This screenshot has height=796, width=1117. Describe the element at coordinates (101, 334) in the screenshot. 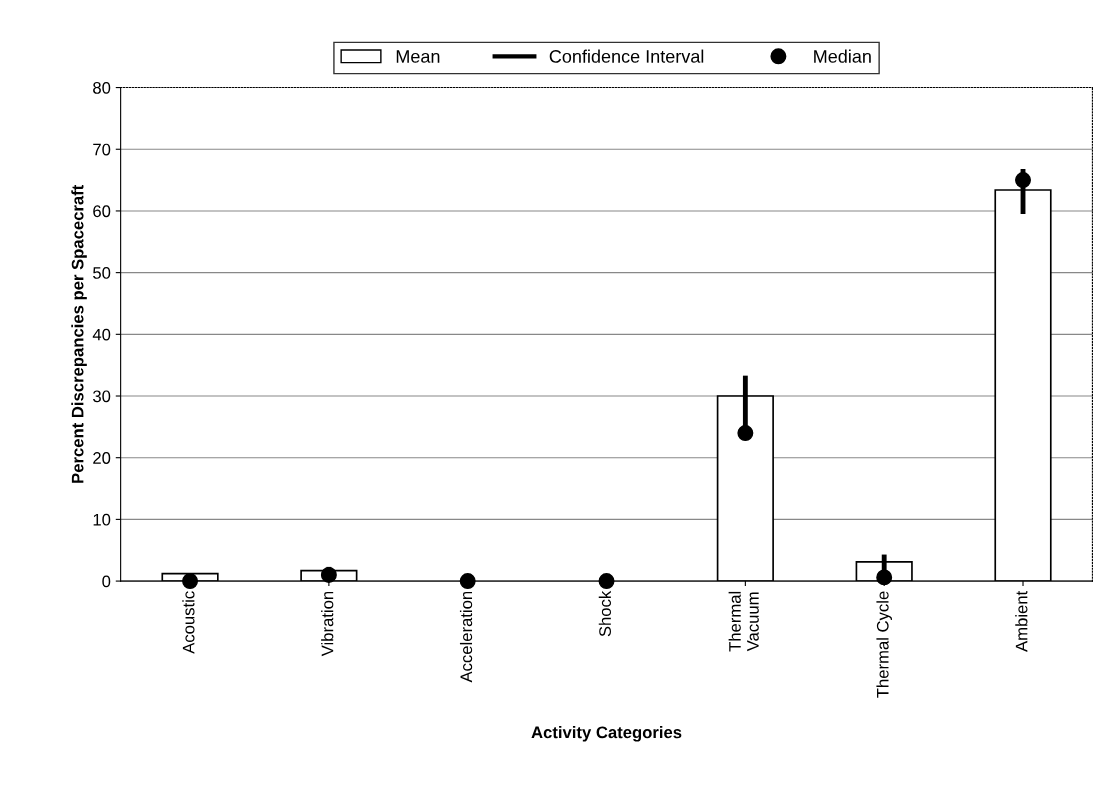

I see `y-tick-label: 40` at that location.